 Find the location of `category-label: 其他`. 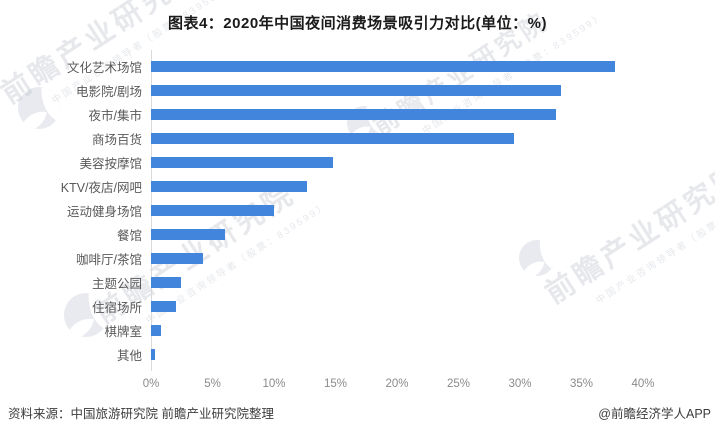

category-label: 其他 is located at coordinates (129, 355).